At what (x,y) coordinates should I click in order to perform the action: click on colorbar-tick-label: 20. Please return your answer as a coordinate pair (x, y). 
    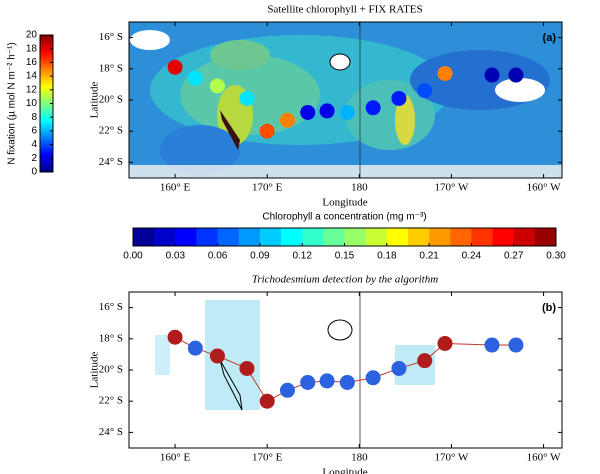
    Looking at the image, I should click on (32, 35).